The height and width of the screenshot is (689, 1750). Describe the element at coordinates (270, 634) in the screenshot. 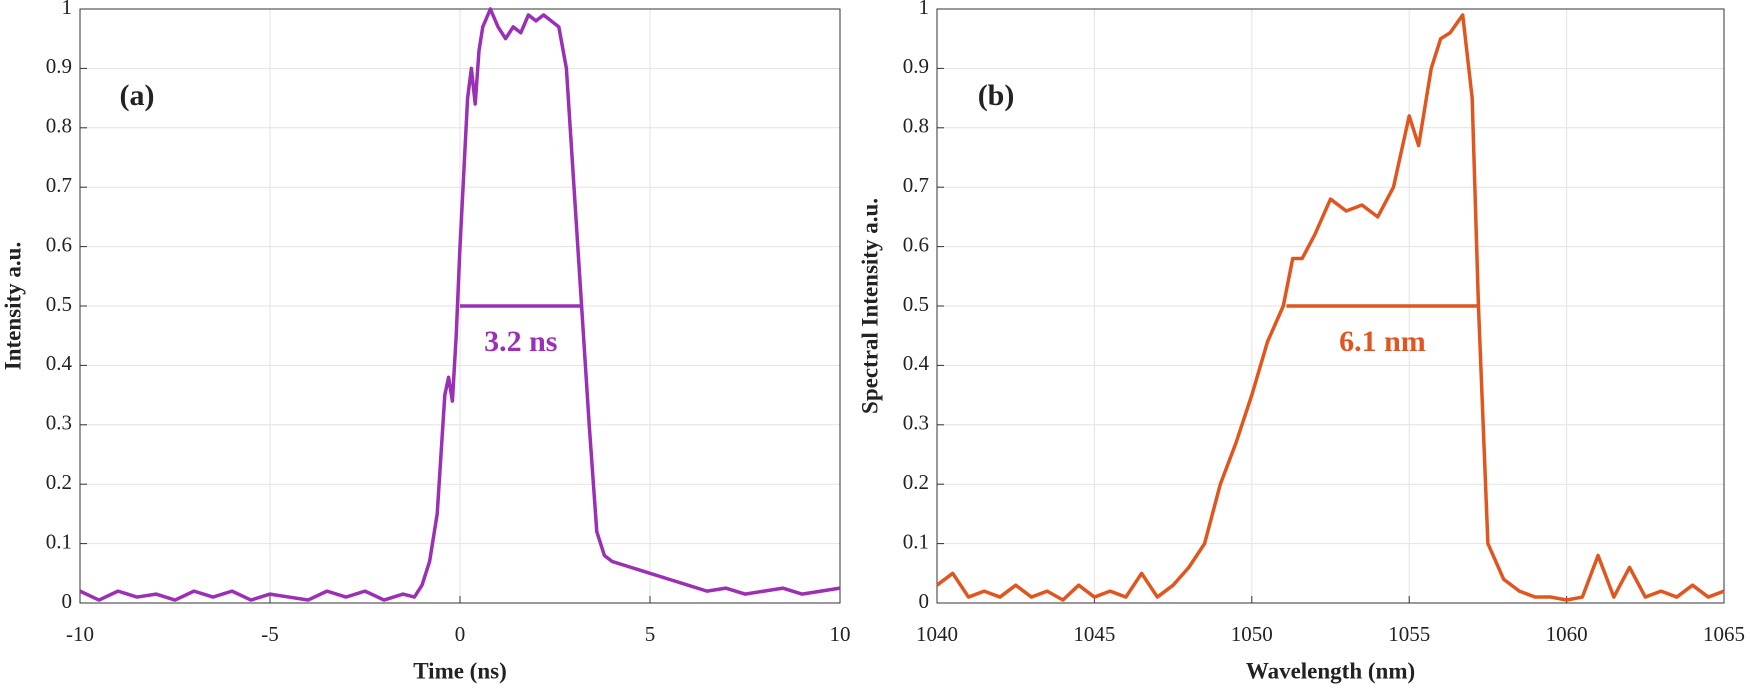

I see `x-tick-label: -5` at that location.